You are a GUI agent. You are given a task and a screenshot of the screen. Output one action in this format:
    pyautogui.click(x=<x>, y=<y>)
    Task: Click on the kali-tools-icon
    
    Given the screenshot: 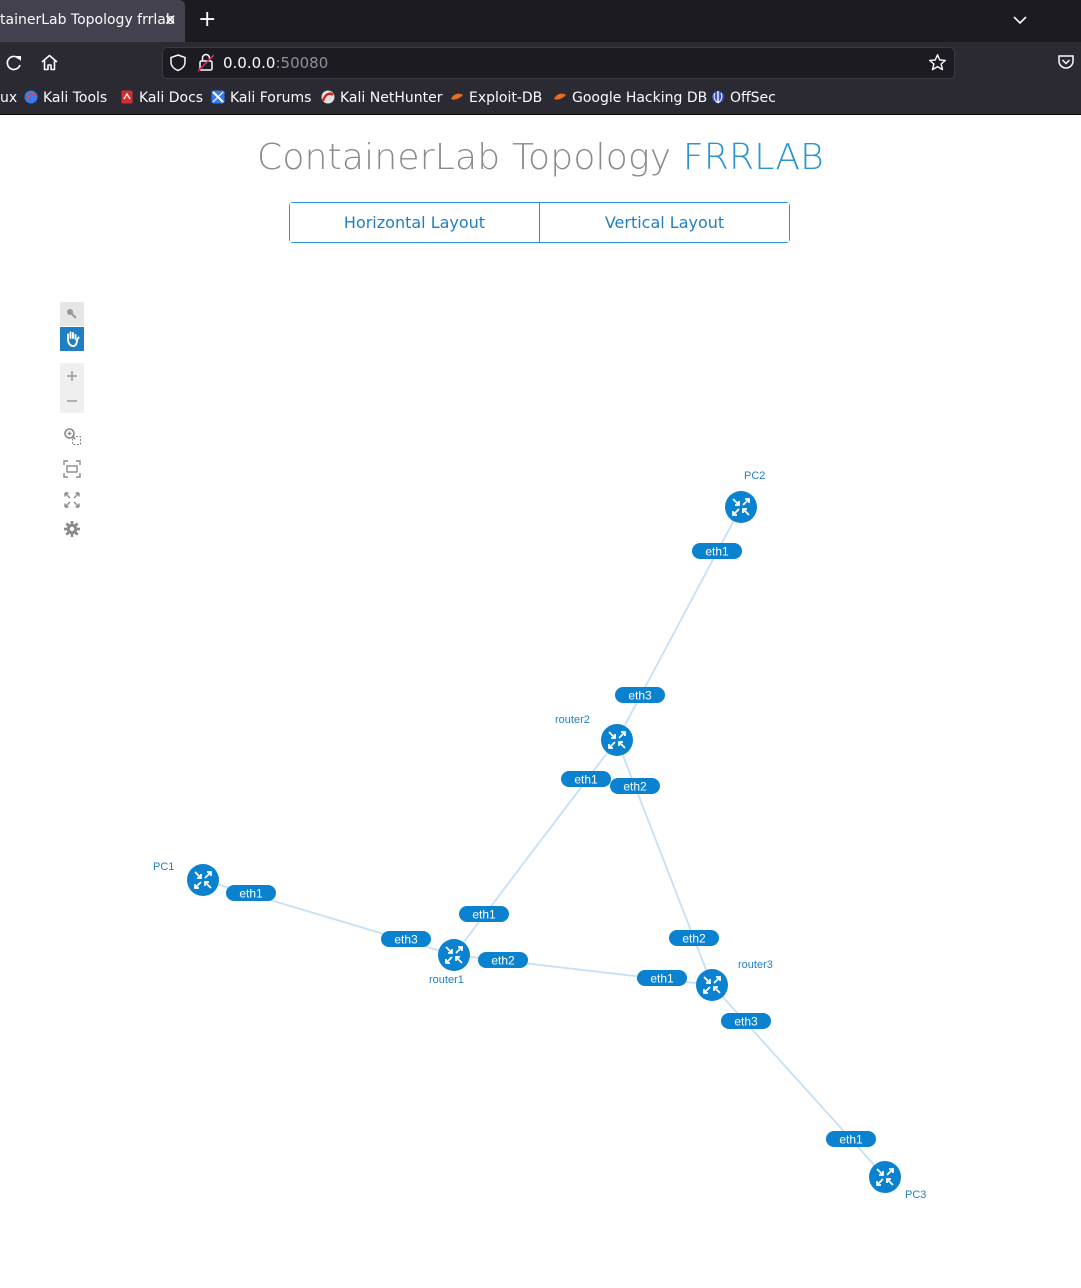 What is the action you would take?
    pyautogui.click(x=31, y=97)
    